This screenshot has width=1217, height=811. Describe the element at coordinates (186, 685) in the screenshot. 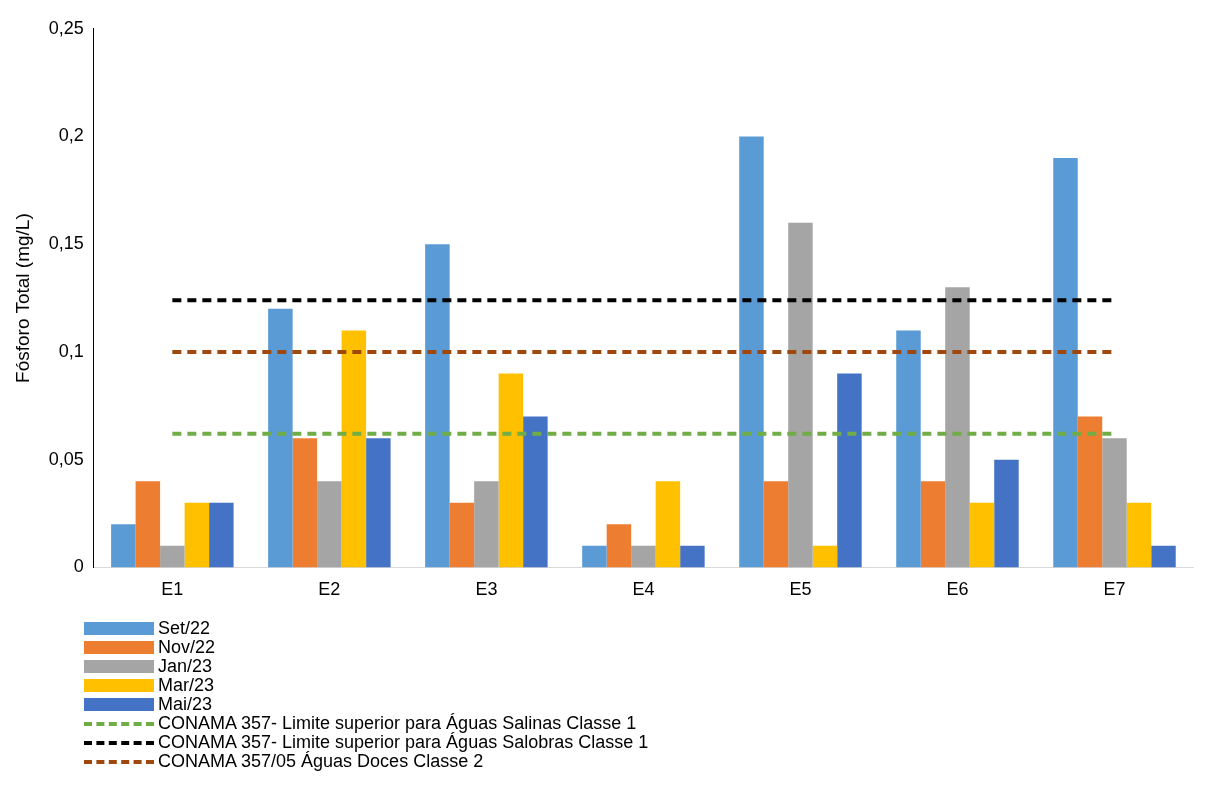

I see `legend-label: Mar/23` at that location.